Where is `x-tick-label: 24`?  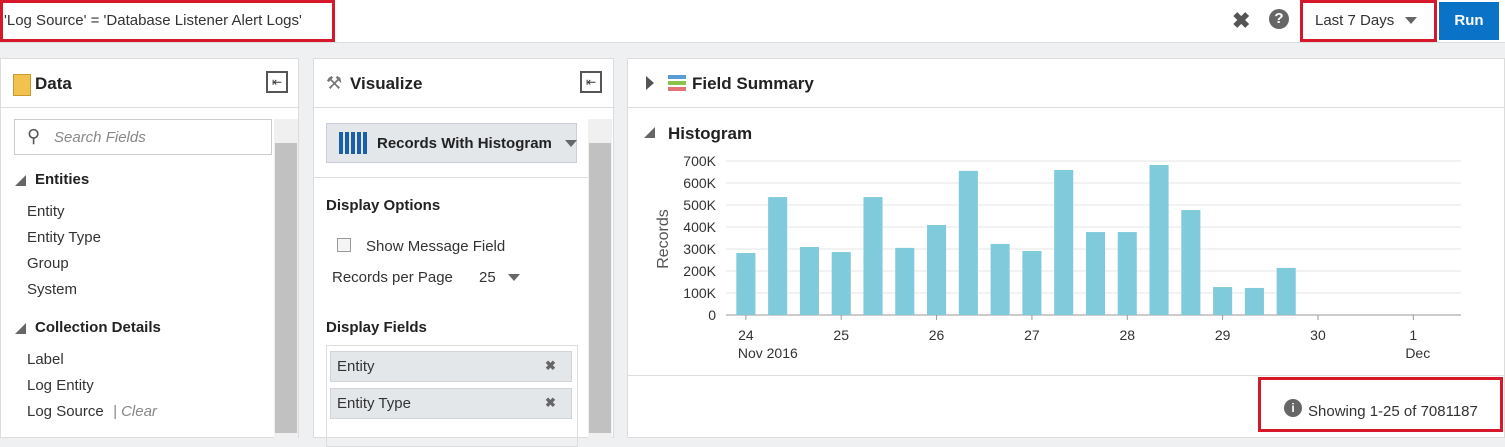
x-tick-label: 24 is located at coordinates (746, 335).